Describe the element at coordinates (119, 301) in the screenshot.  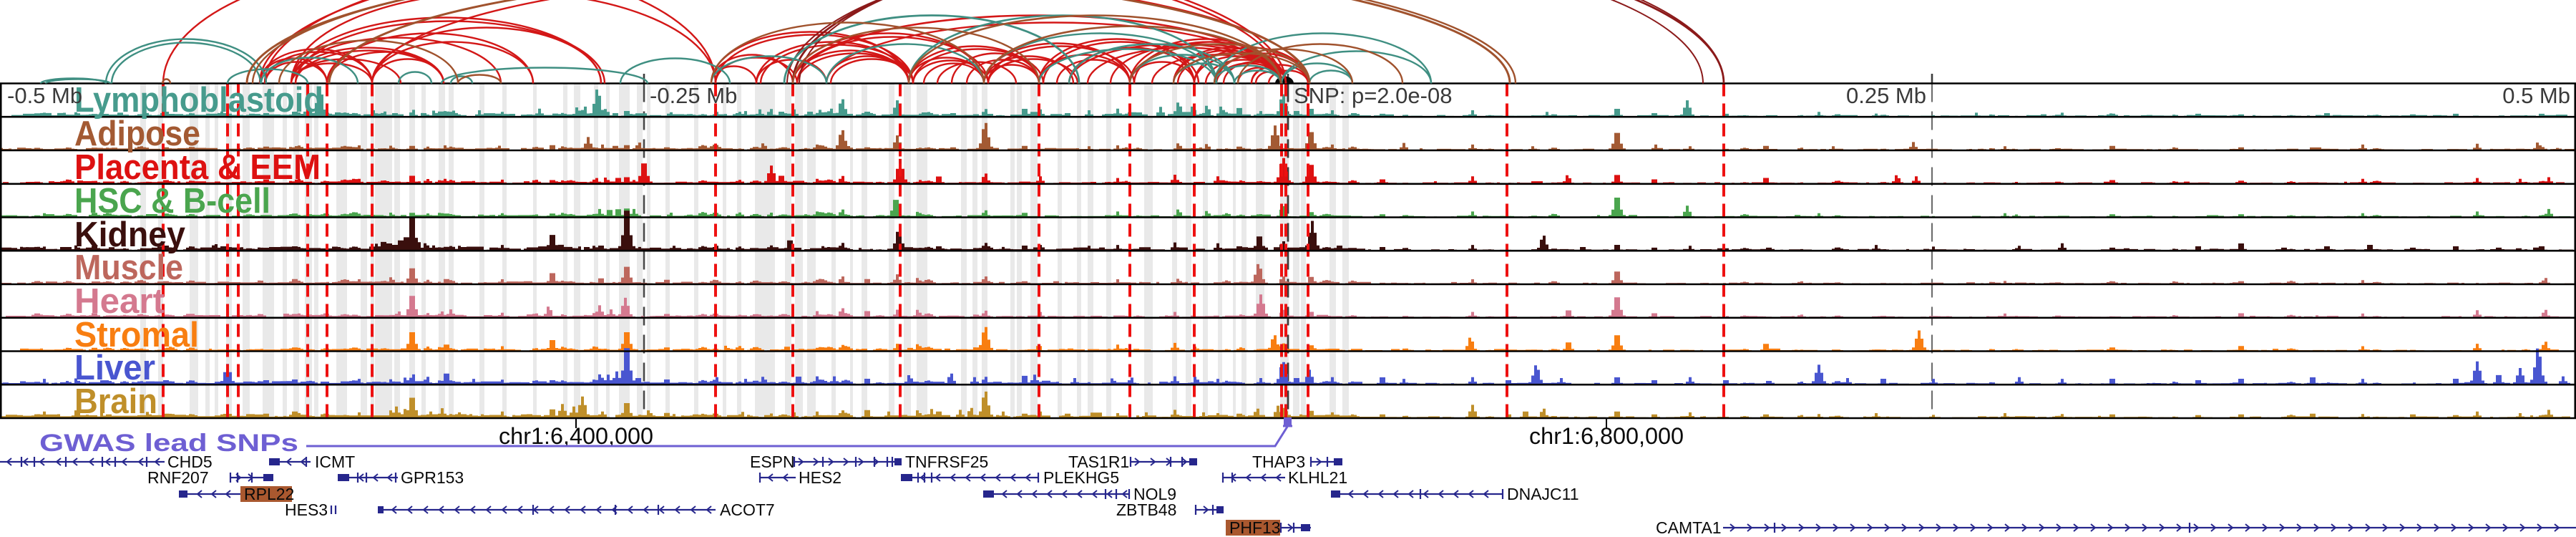
I see `svg-text: Heart` at that location.